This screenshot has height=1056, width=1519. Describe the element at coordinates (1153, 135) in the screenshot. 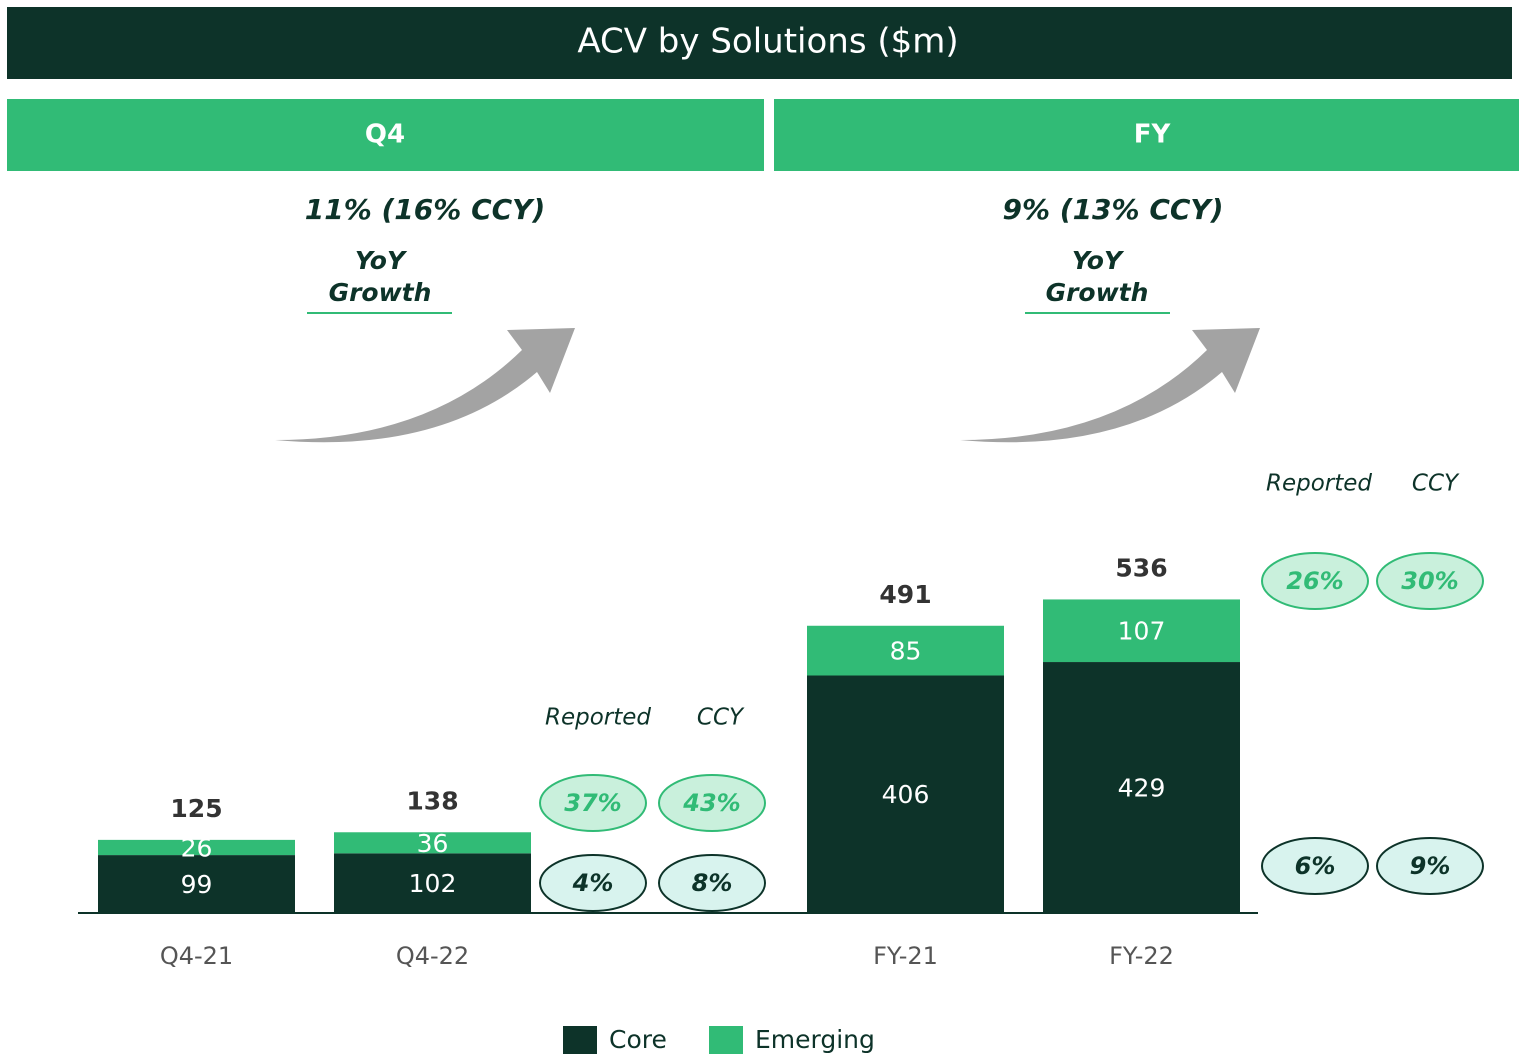

I see `panel-header: FY` at that location.